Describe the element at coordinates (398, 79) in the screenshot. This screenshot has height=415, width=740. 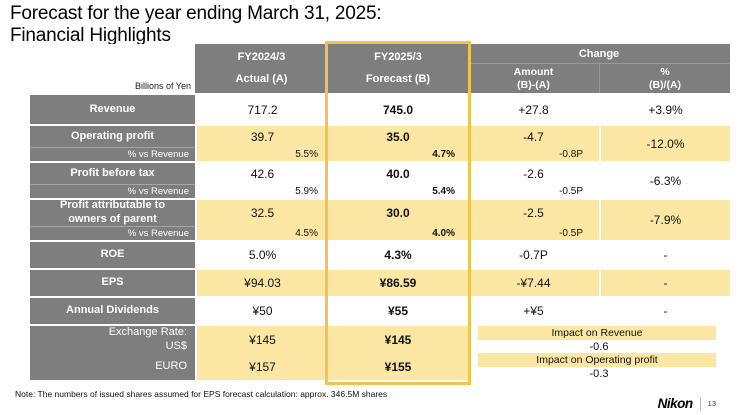
I see `forecast-b-label: Forecast (B)` at that location.